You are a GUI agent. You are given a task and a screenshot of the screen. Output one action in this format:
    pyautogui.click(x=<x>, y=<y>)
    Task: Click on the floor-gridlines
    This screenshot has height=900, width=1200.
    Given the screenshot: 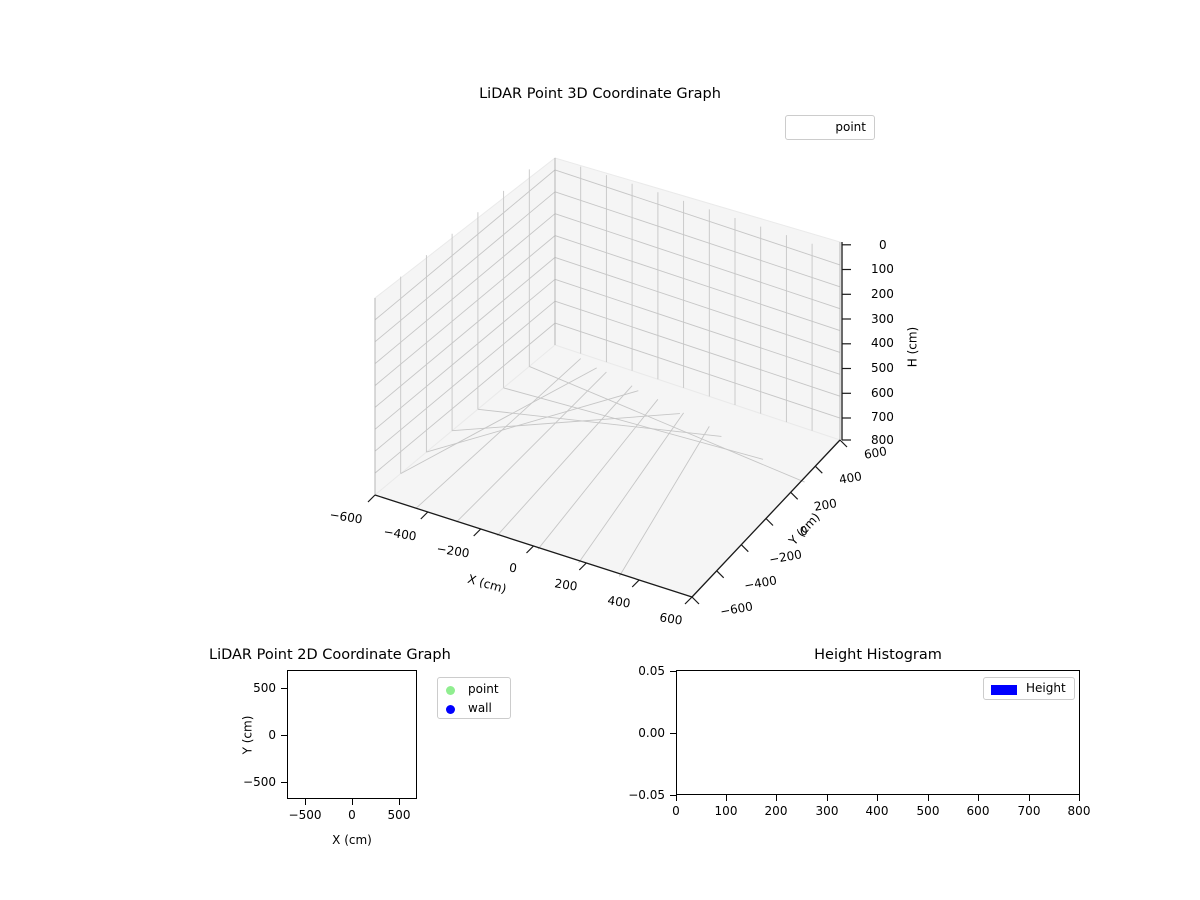 What is the action you would take?
    pyautogui.click(x=602, y=467)
    